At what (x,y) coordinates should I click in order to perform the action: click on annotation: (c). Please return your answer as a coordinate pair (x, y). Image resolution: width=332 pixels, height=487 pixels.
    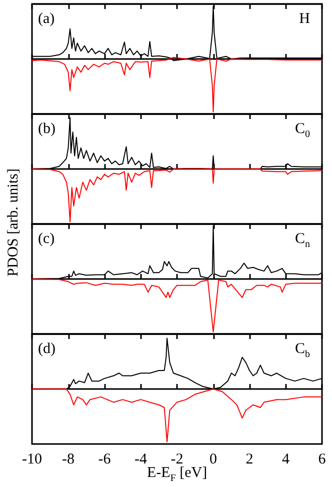
    Looking at the image, I should click on (46, 239).